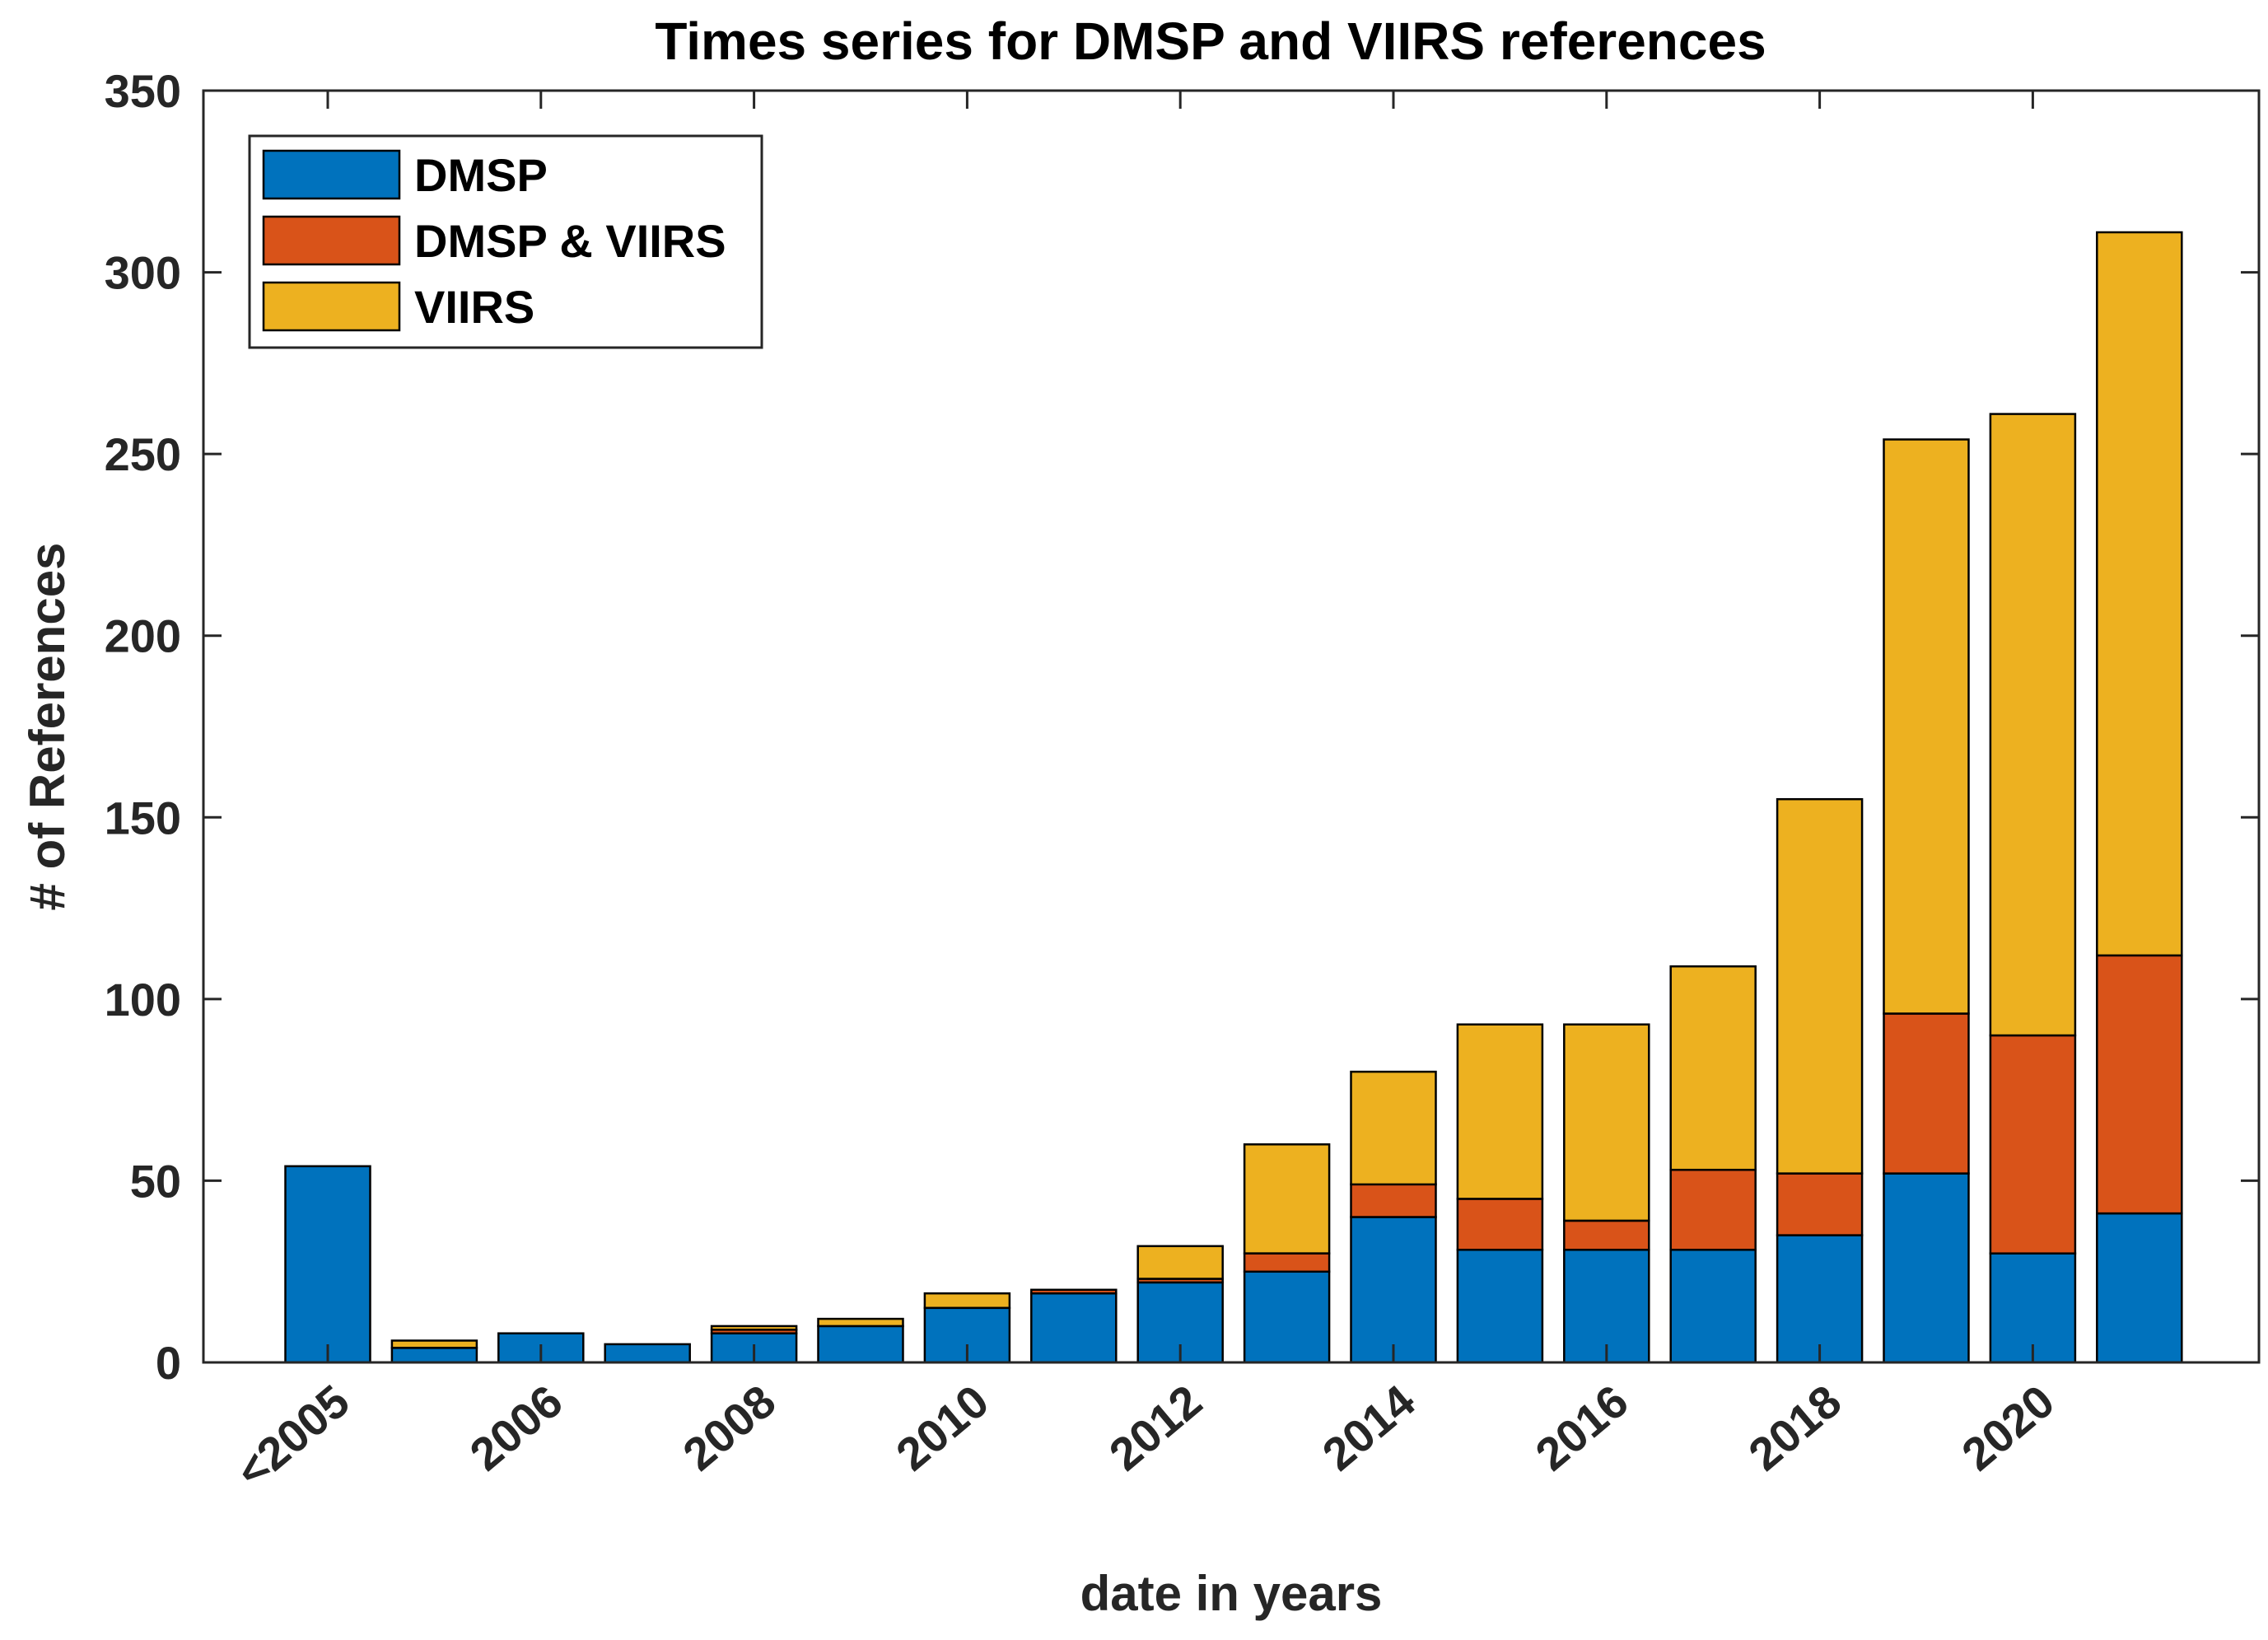 This screenshot has width=2268, height=1640. What do you see at coordinates (143, 91) in the screenshot?
I see `y-tick-label-7: 350` at bounding box center [143, 91].